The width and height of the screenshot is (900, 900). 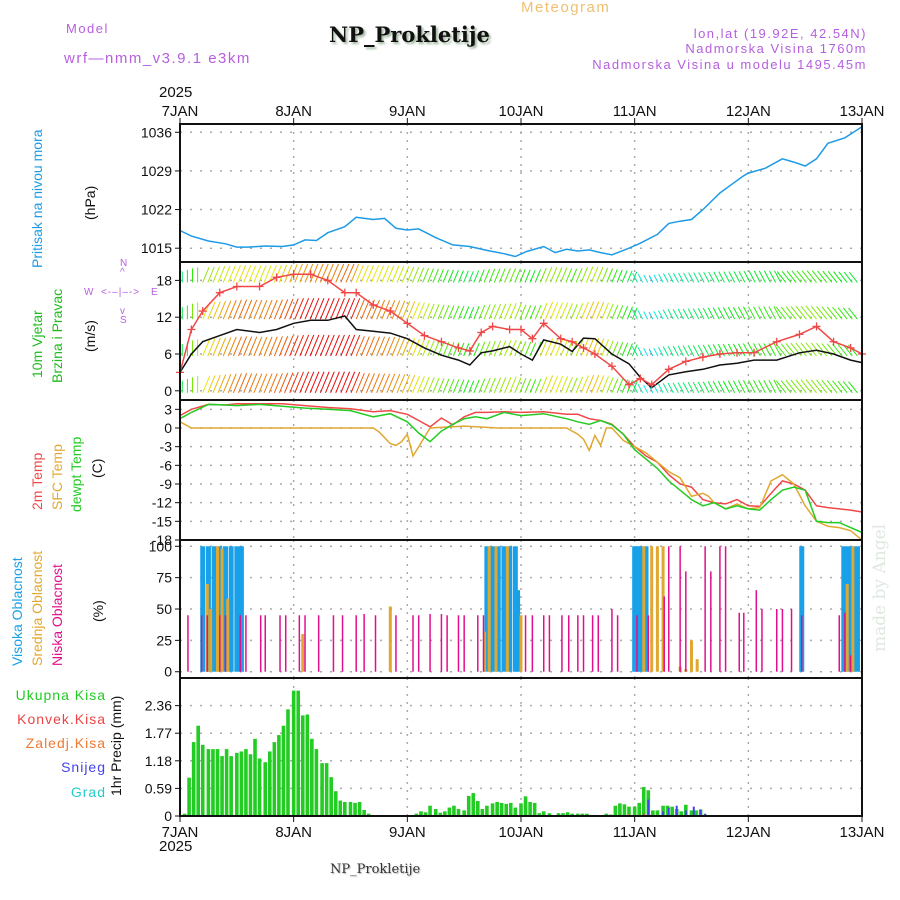 I want to click on y-tick-label: 50, so click(x=164, y=609).